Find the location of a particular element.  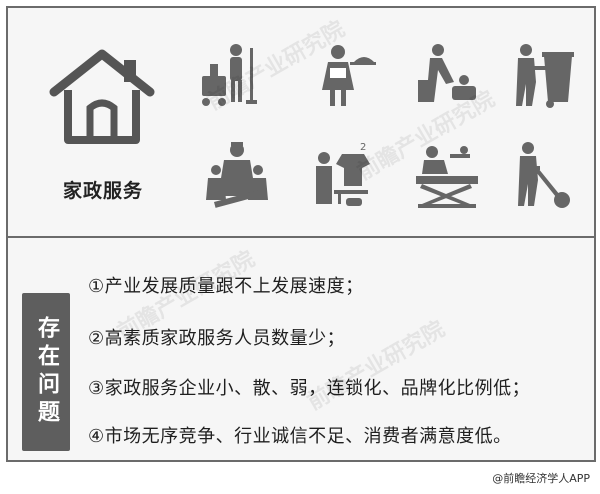

house-icon is located at coordinates (102, 96).